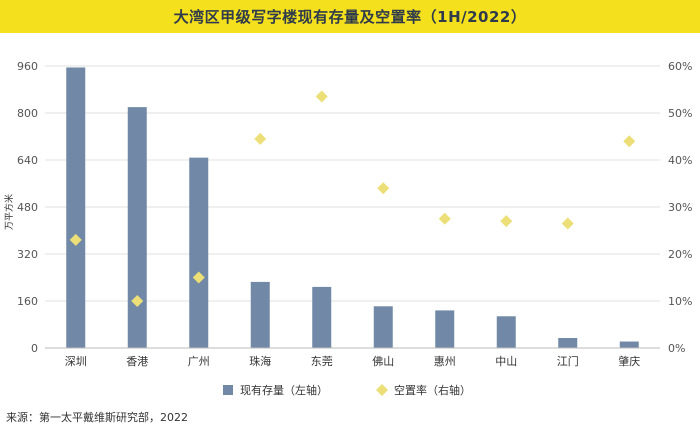 This screenshot has height=429, width=700. I want to click on bar-江门, so click(568, 343).